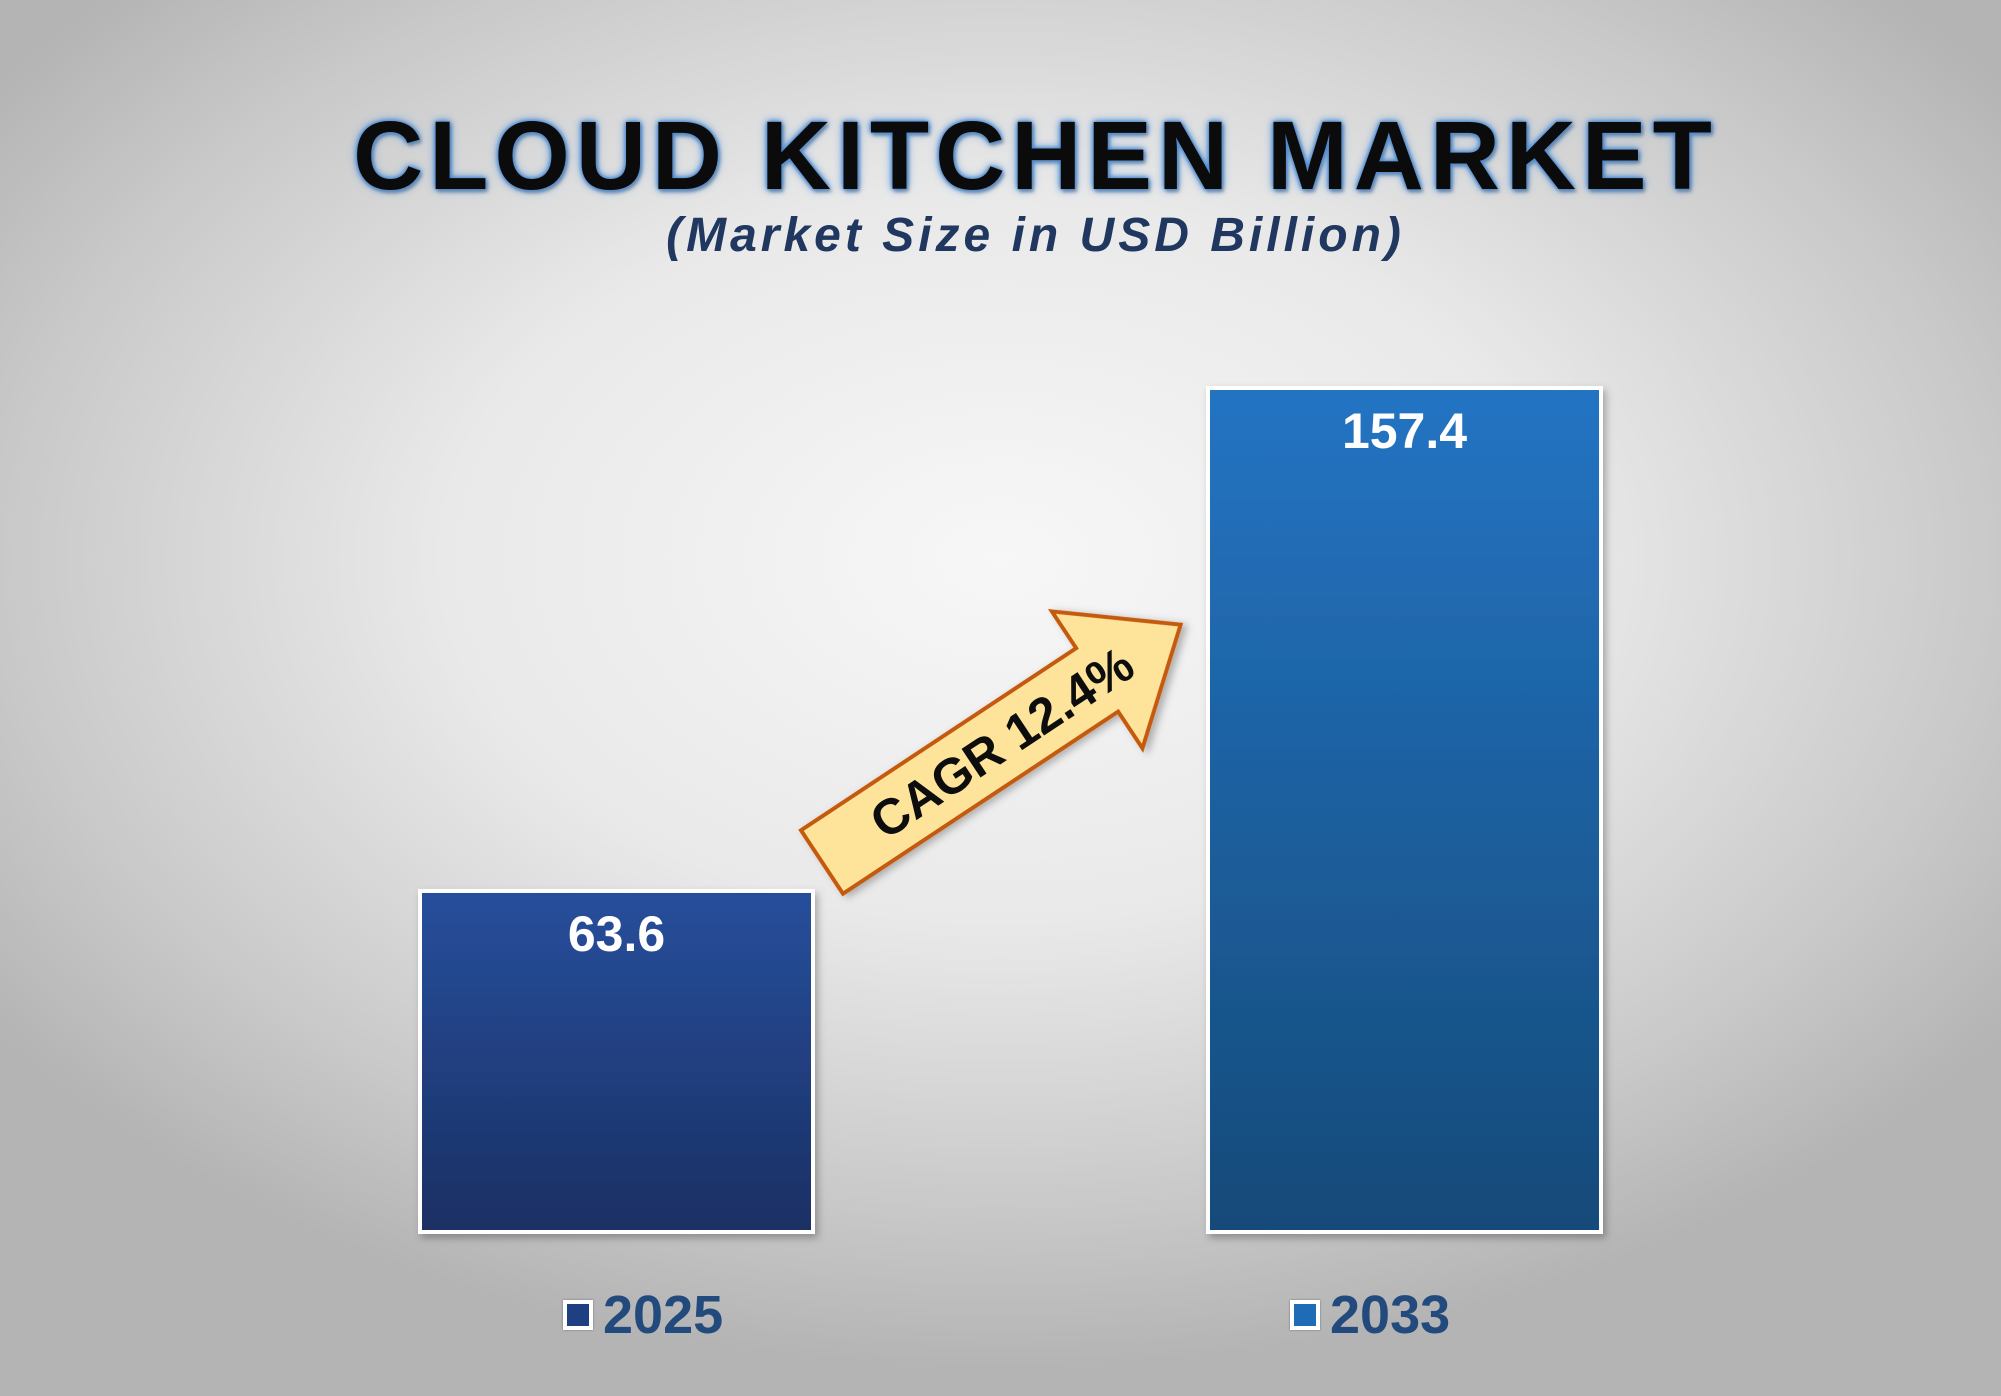  Describe the element at coordinates (616, 934) in the screenshot. I see `bar-value-label-2025: 63.6` at that location.